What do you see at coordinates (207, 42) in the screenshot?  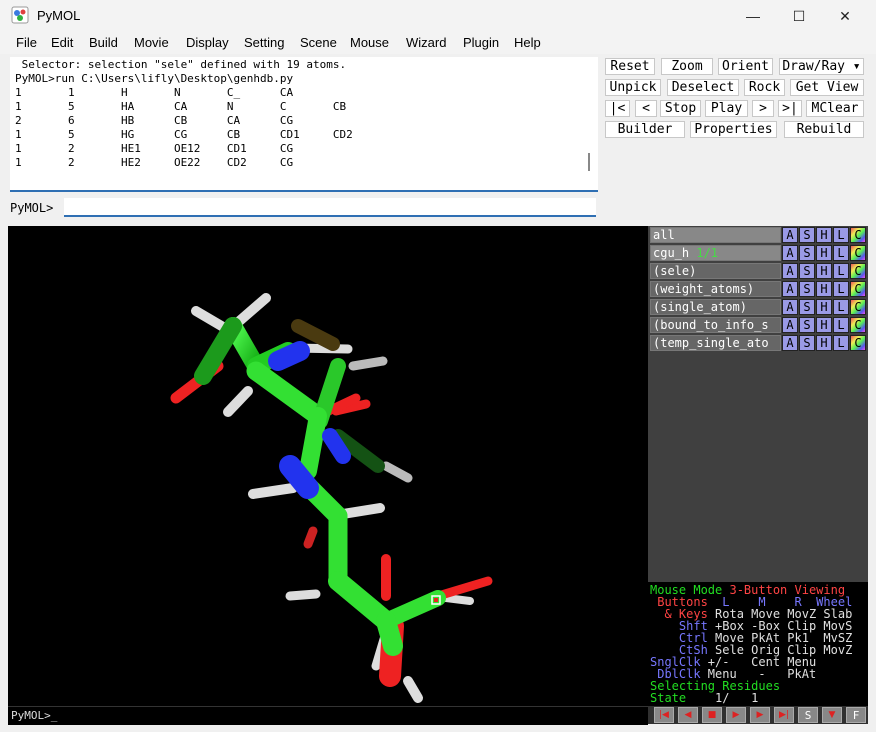 I see `menu-display: Display` at bounding box center [207, 42].